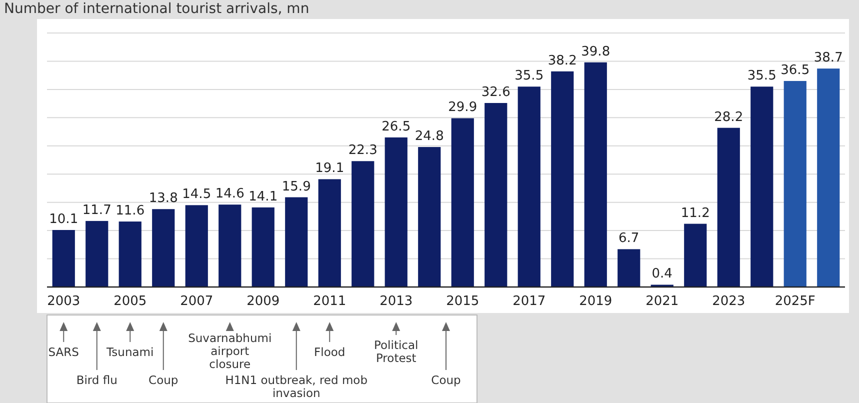  Describe the element at coordinates (363, 150) in the screenshot. I see `data-label: 22.3` at that location.